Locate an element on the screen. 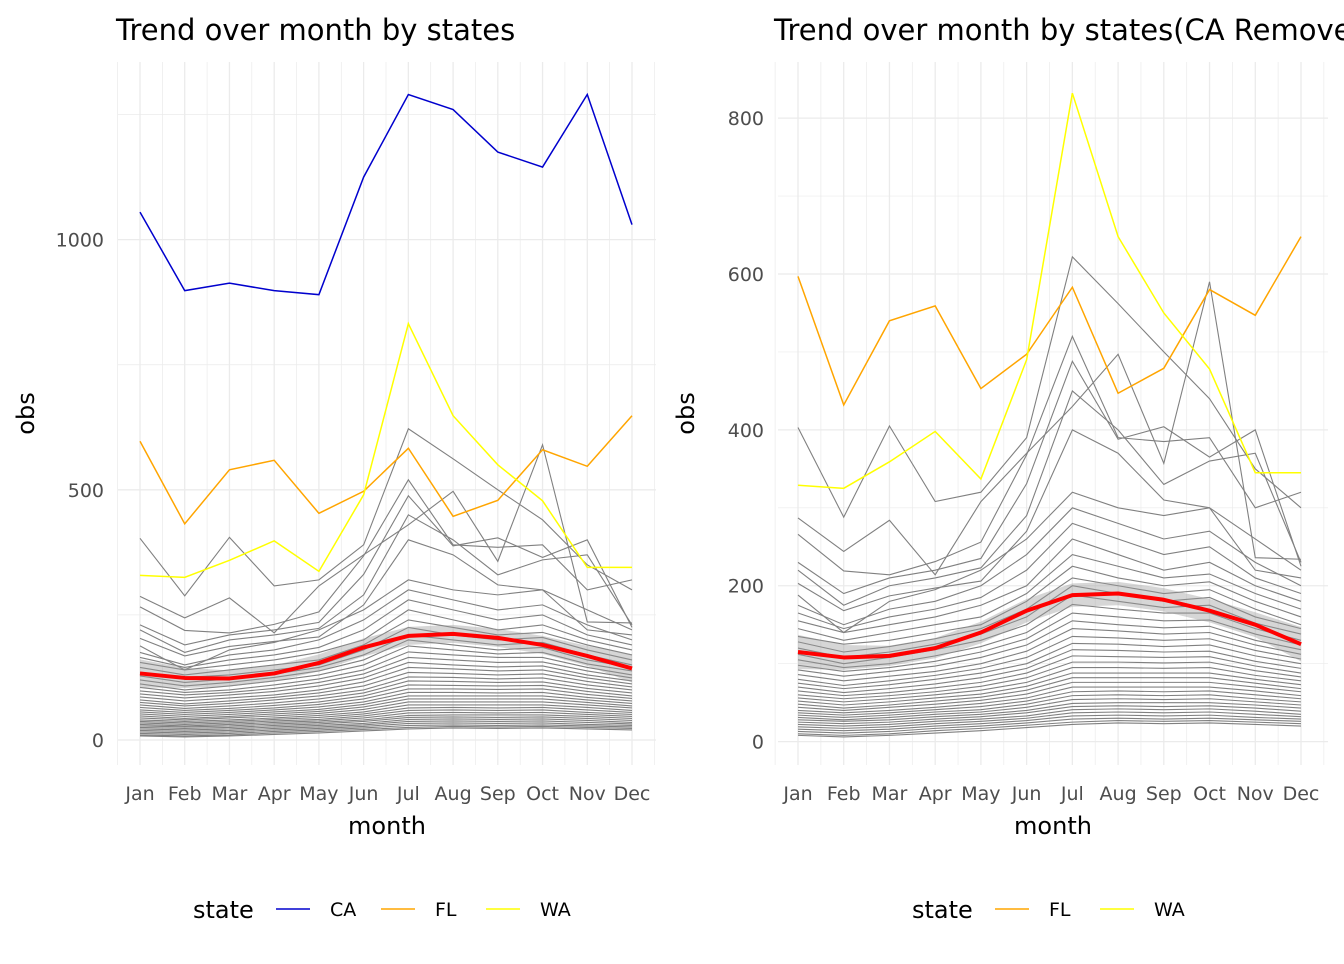  y-tick-label: 800 is located at coordinates (746, 119).